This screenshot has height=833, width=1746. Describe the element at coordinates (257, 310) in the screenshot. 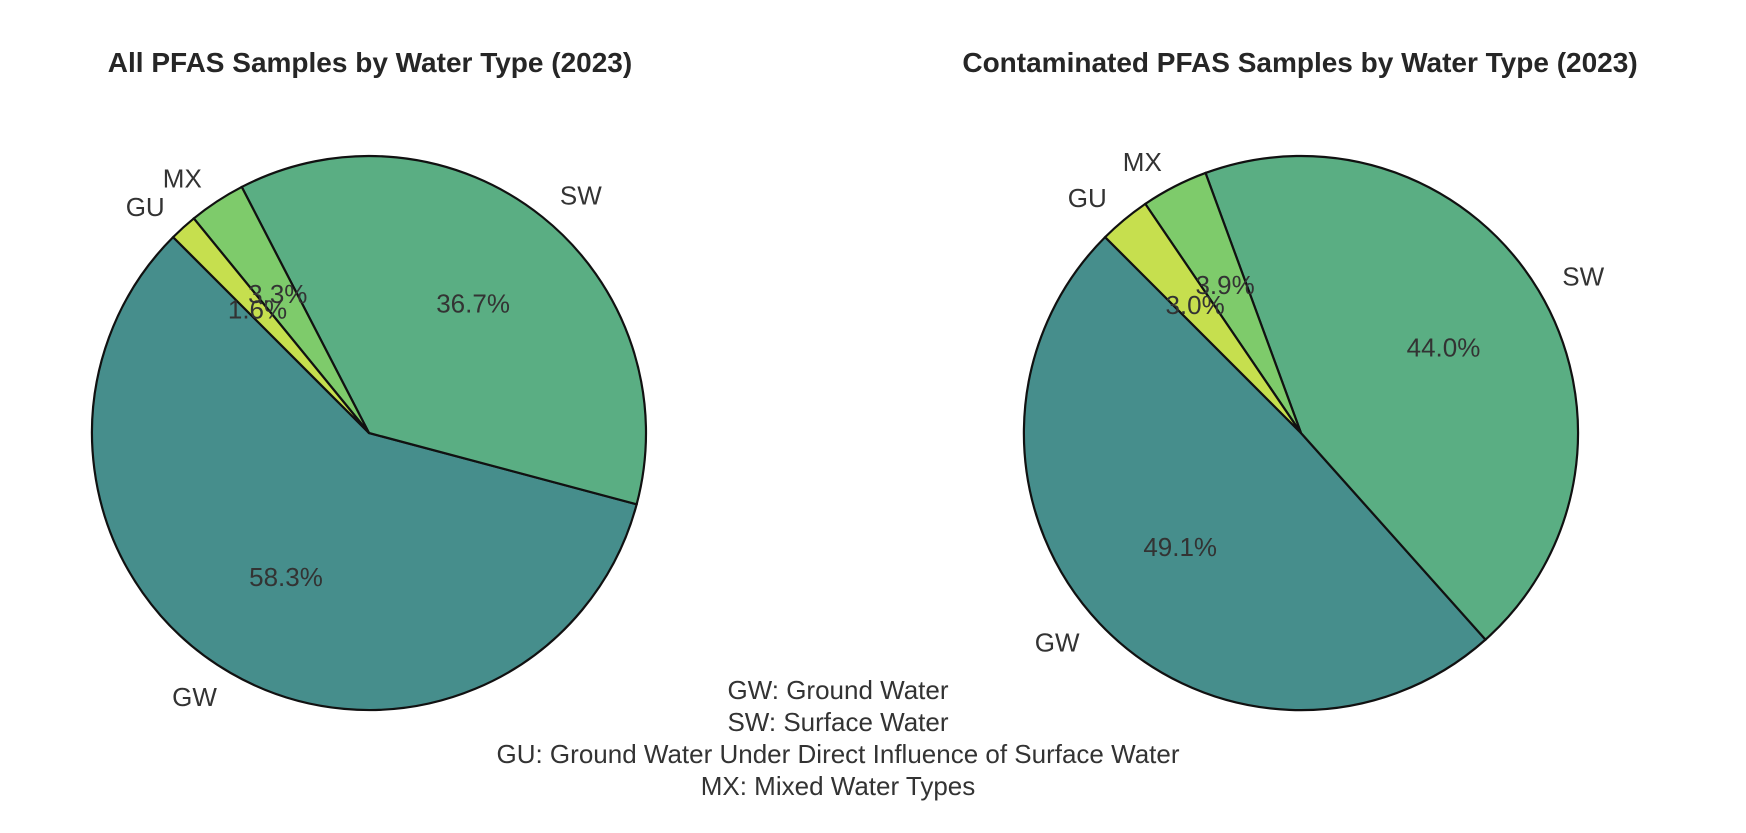

I see `pct-label-gu: 1.6%` at that location.